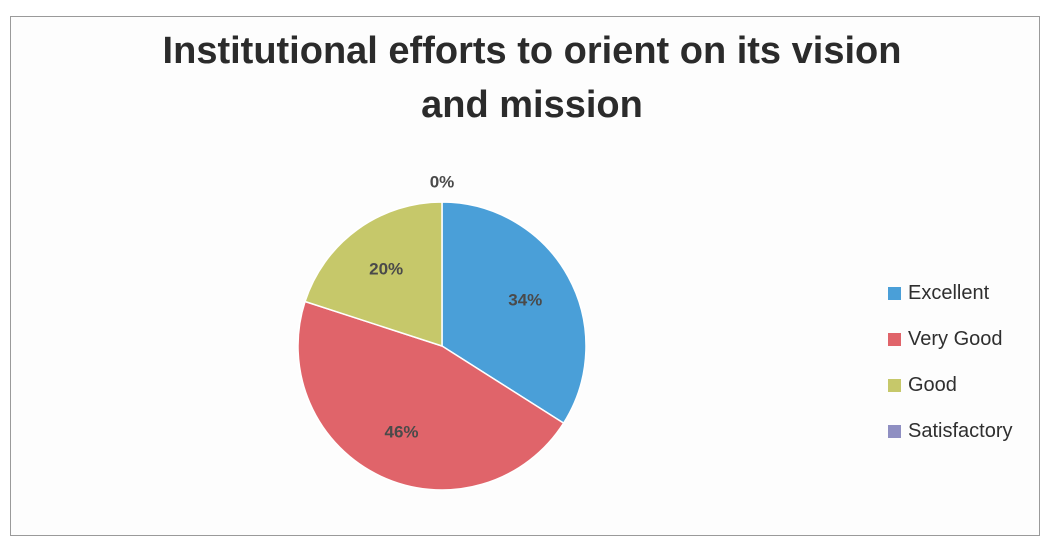 The height and width of the screenshot is (544, 1044). I want to click on legend-swatch-excellent, so click(894, 293).